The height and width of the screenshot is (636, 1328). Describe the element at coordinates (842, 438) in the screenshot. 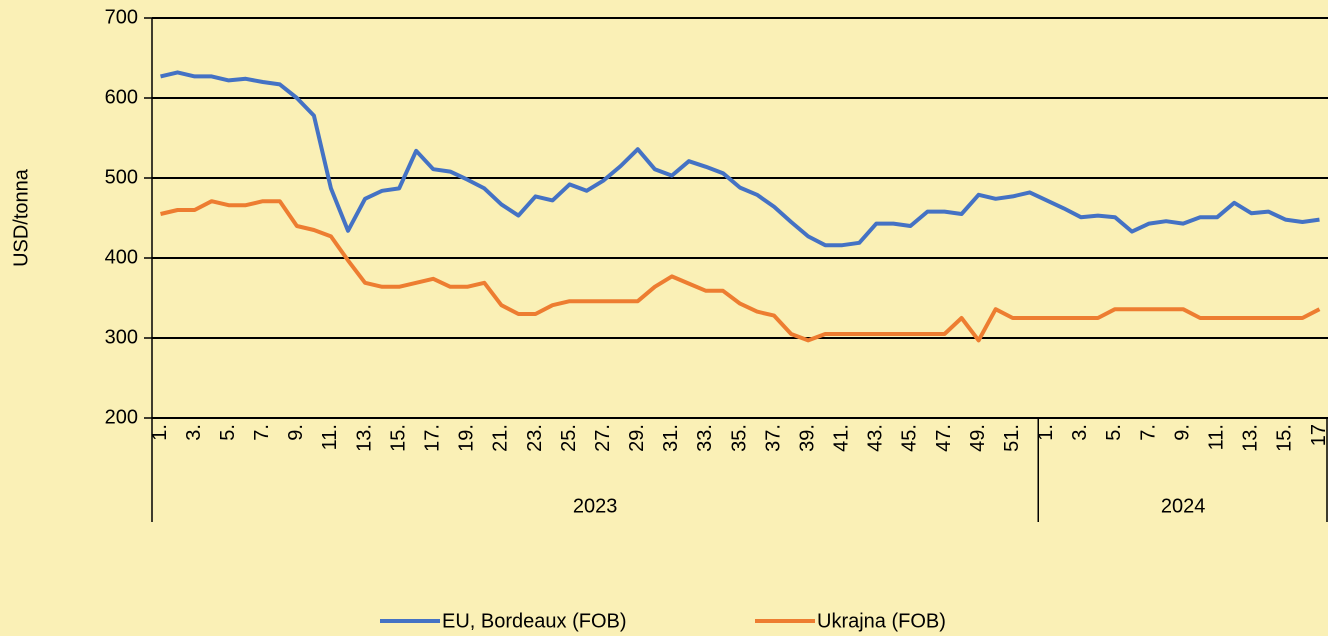

I see `x-tick-label: 41.` at that location.